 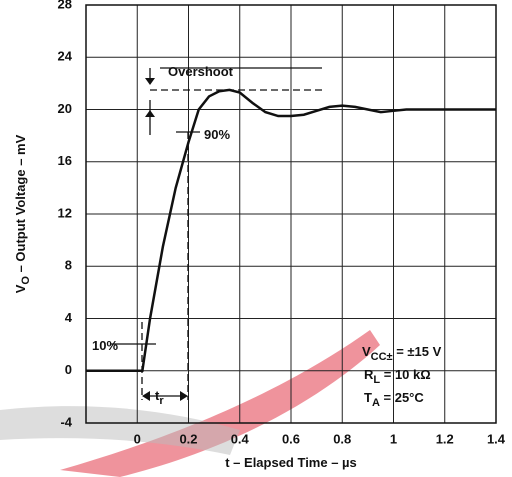 What do you see at coordinates (405, 374) in the screenshot?
I see `annotation-part: = 10 kΩ` at bounding box center [405, 374].